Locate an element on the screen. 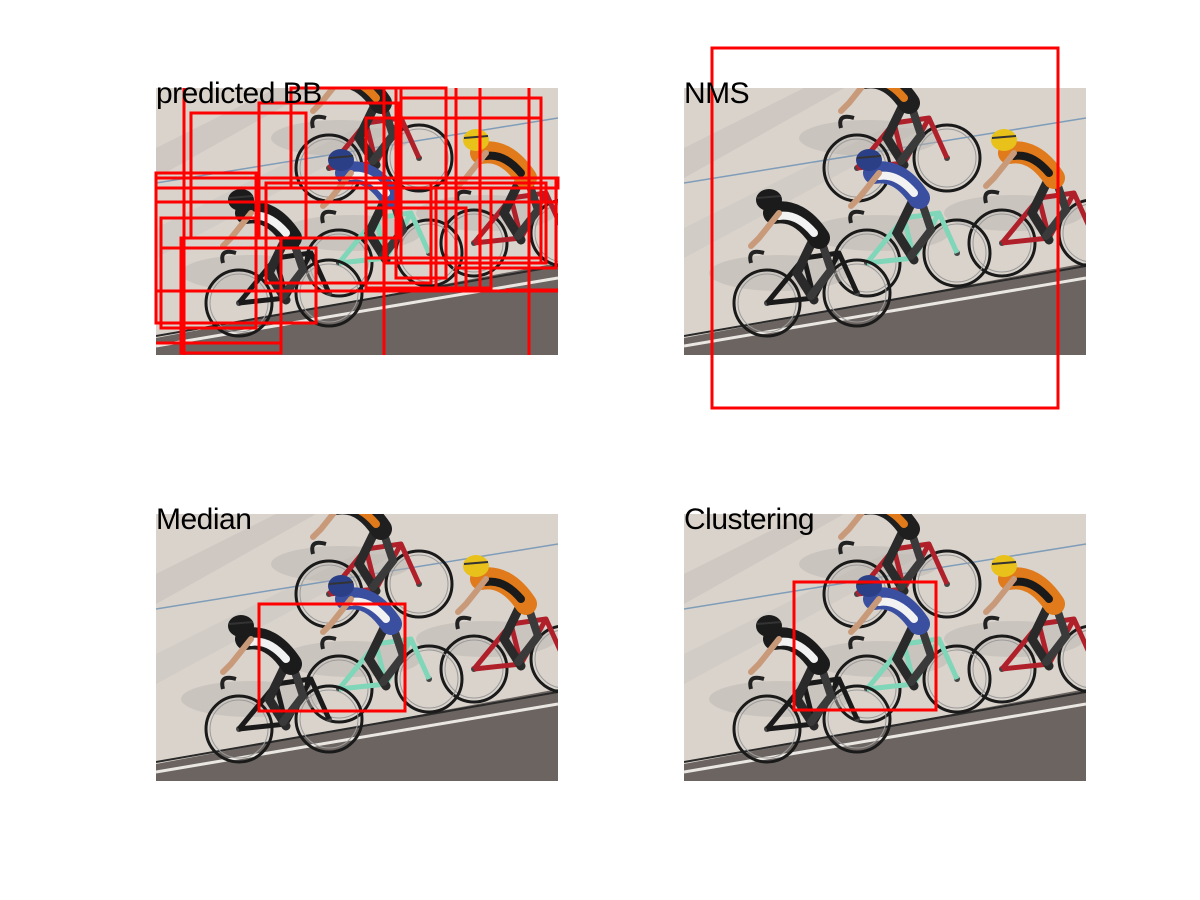  panel-clustering: Clustering is located at coordinates (885, 642).